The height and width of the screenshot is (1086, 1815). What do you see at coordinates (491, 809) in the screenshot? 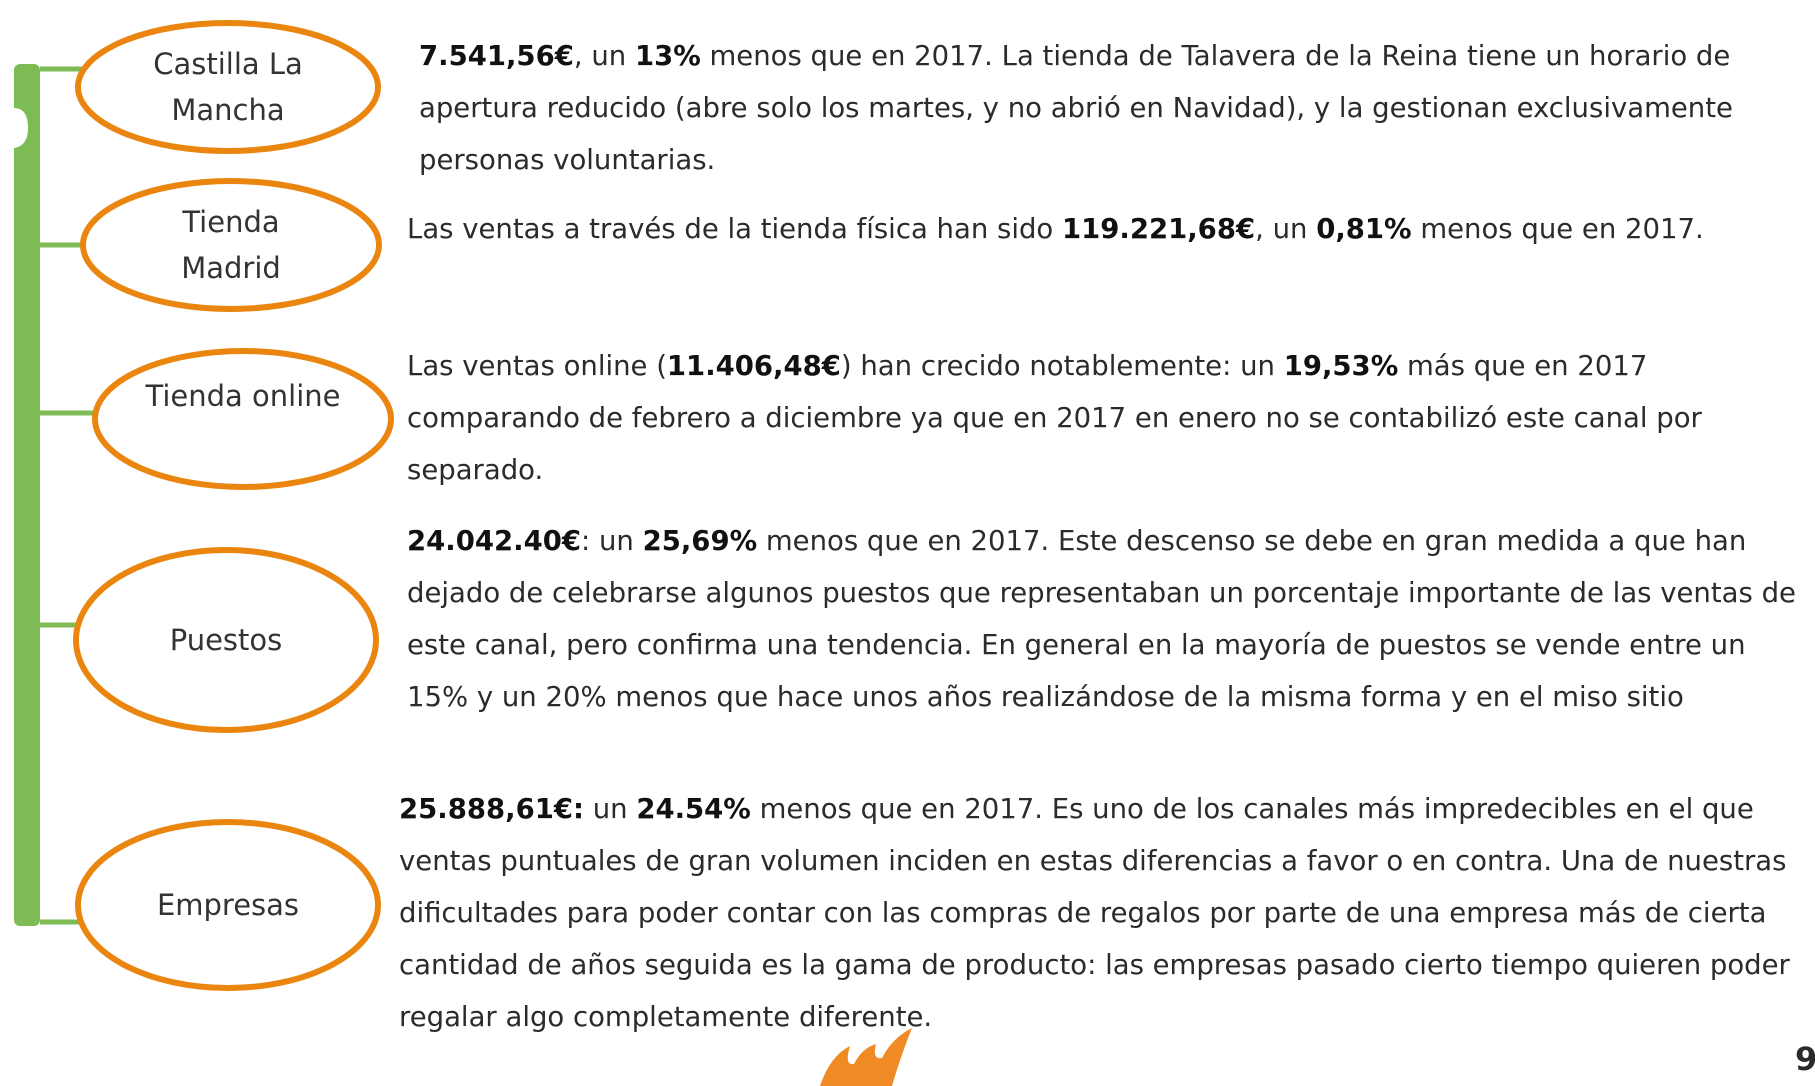
I see `bold-text: 25.888,61€:` at bounding box center [491, 809].